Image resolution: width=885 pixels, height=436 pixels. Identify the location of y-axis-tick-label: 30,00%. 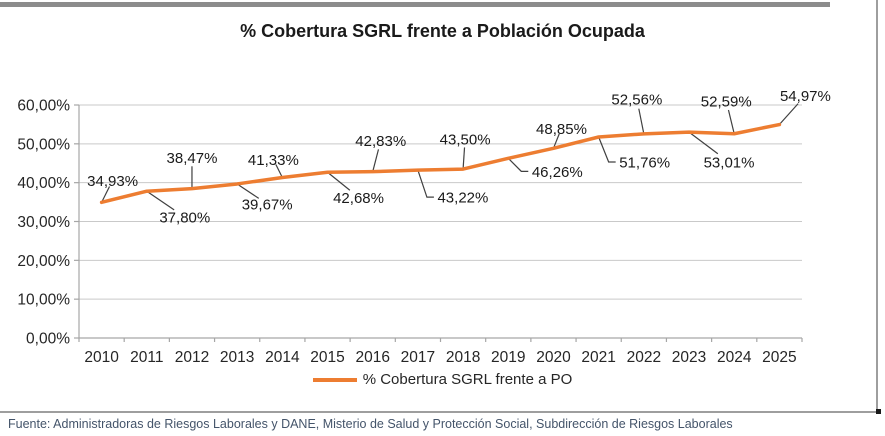
(43, 222).